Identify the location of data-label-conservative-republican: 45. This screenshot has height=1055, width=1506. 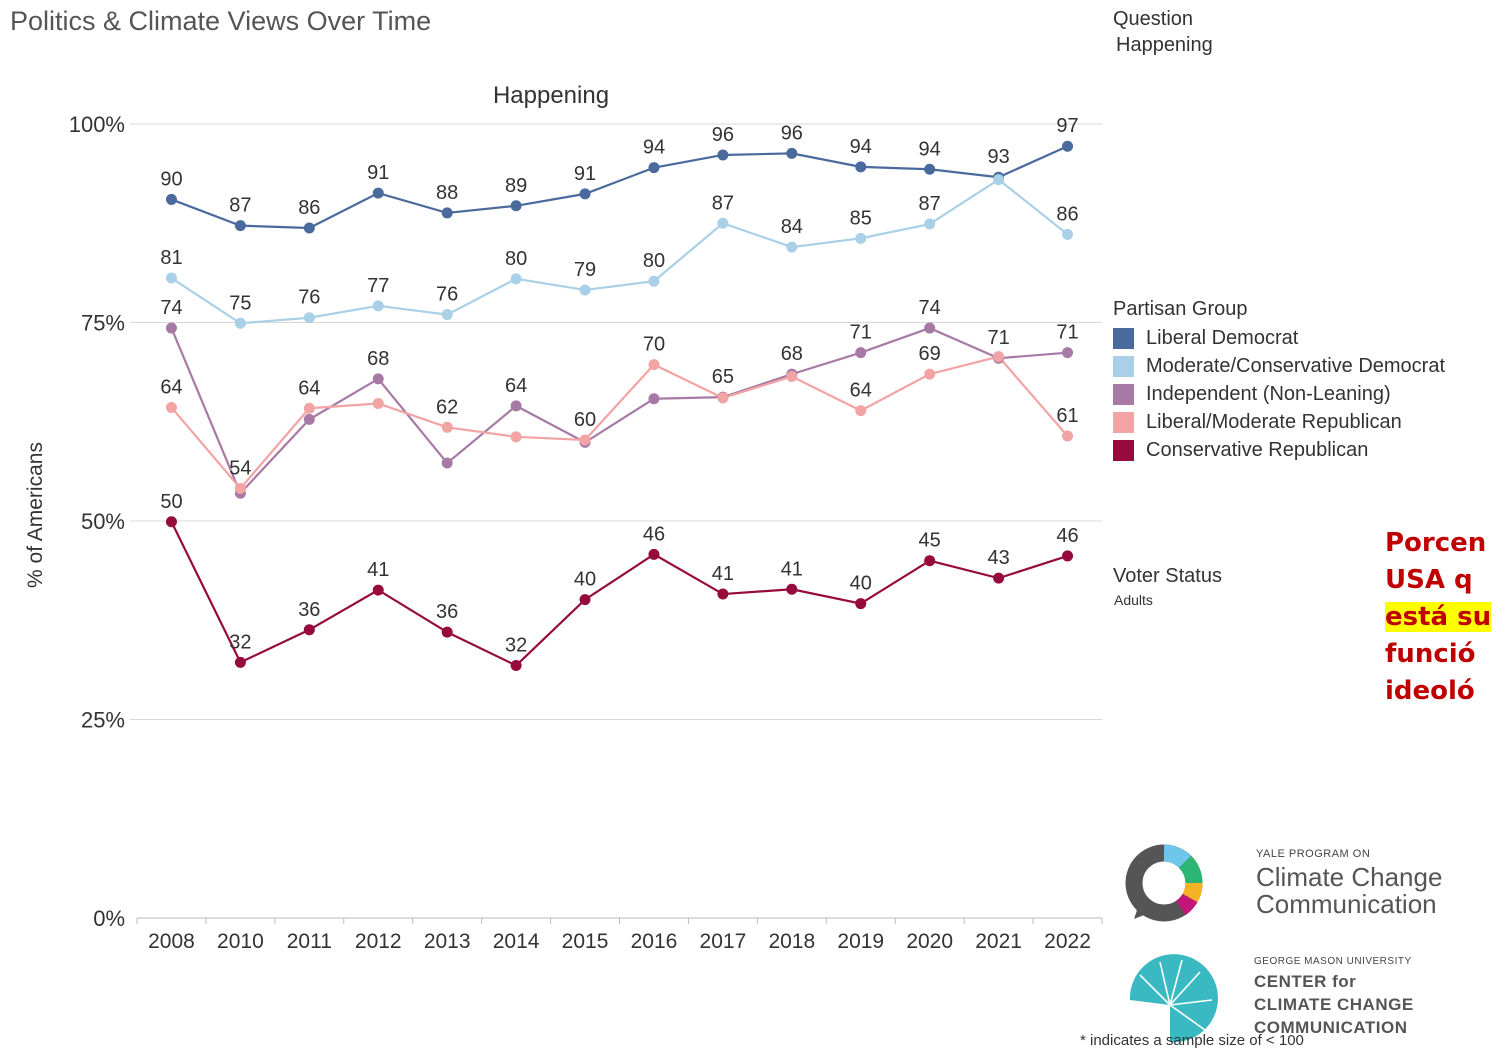
(930, 541).